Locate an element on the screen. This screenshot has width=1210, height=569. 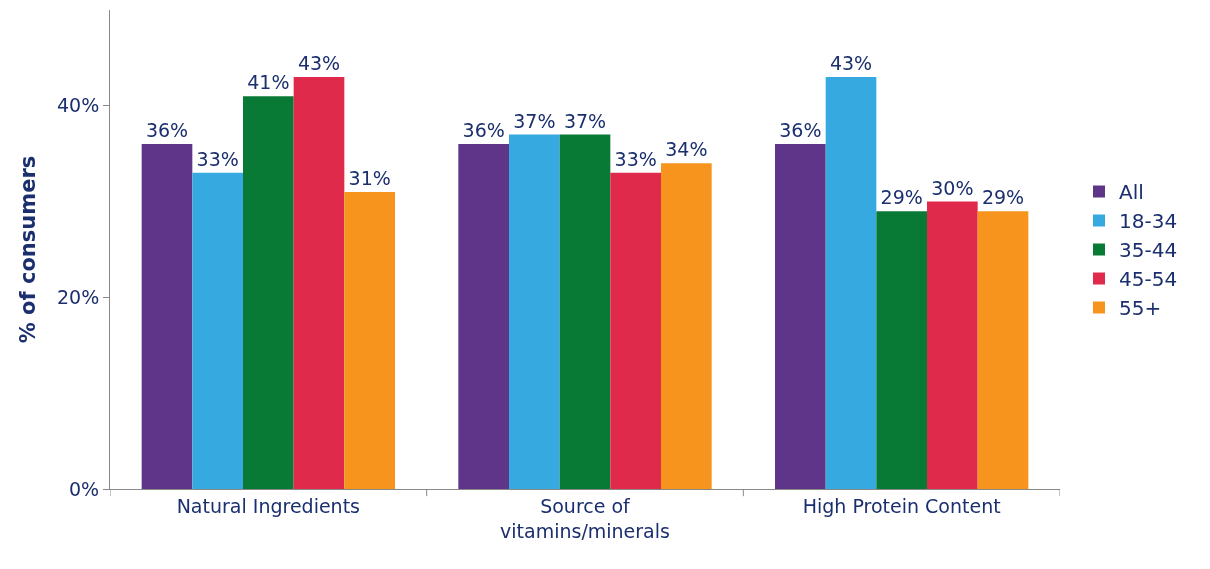
data-label: 41% is located at coordinates (268, 82).